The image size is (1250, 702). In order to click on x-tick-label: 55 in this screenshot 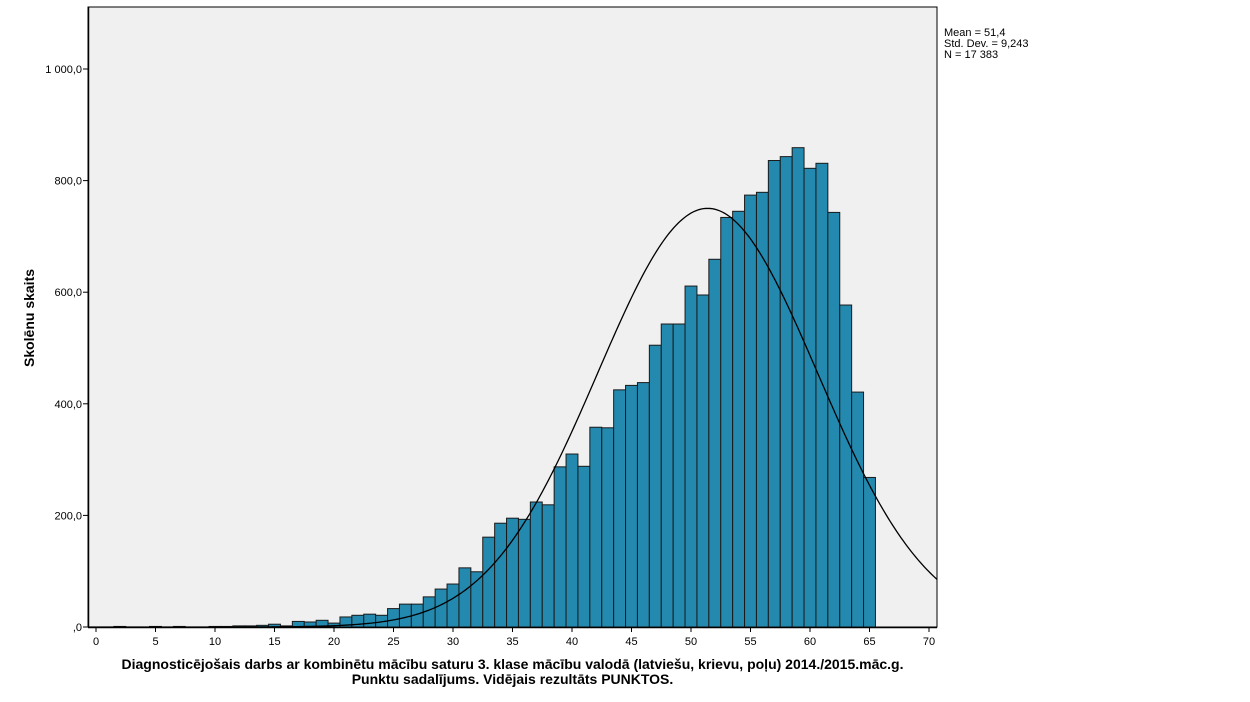, I will do `click(750, 642)`.